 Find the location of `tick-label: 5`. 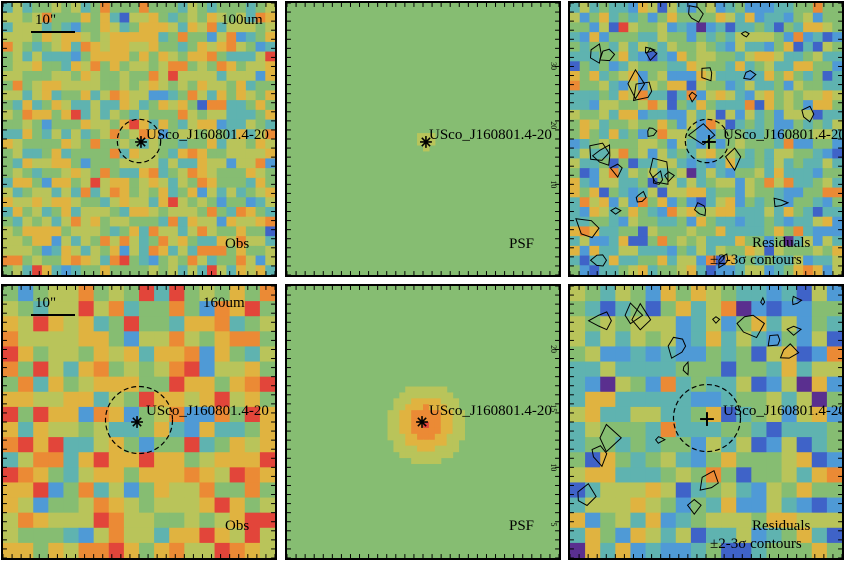

tick-label: 5 is located at coordinates (553, 525).